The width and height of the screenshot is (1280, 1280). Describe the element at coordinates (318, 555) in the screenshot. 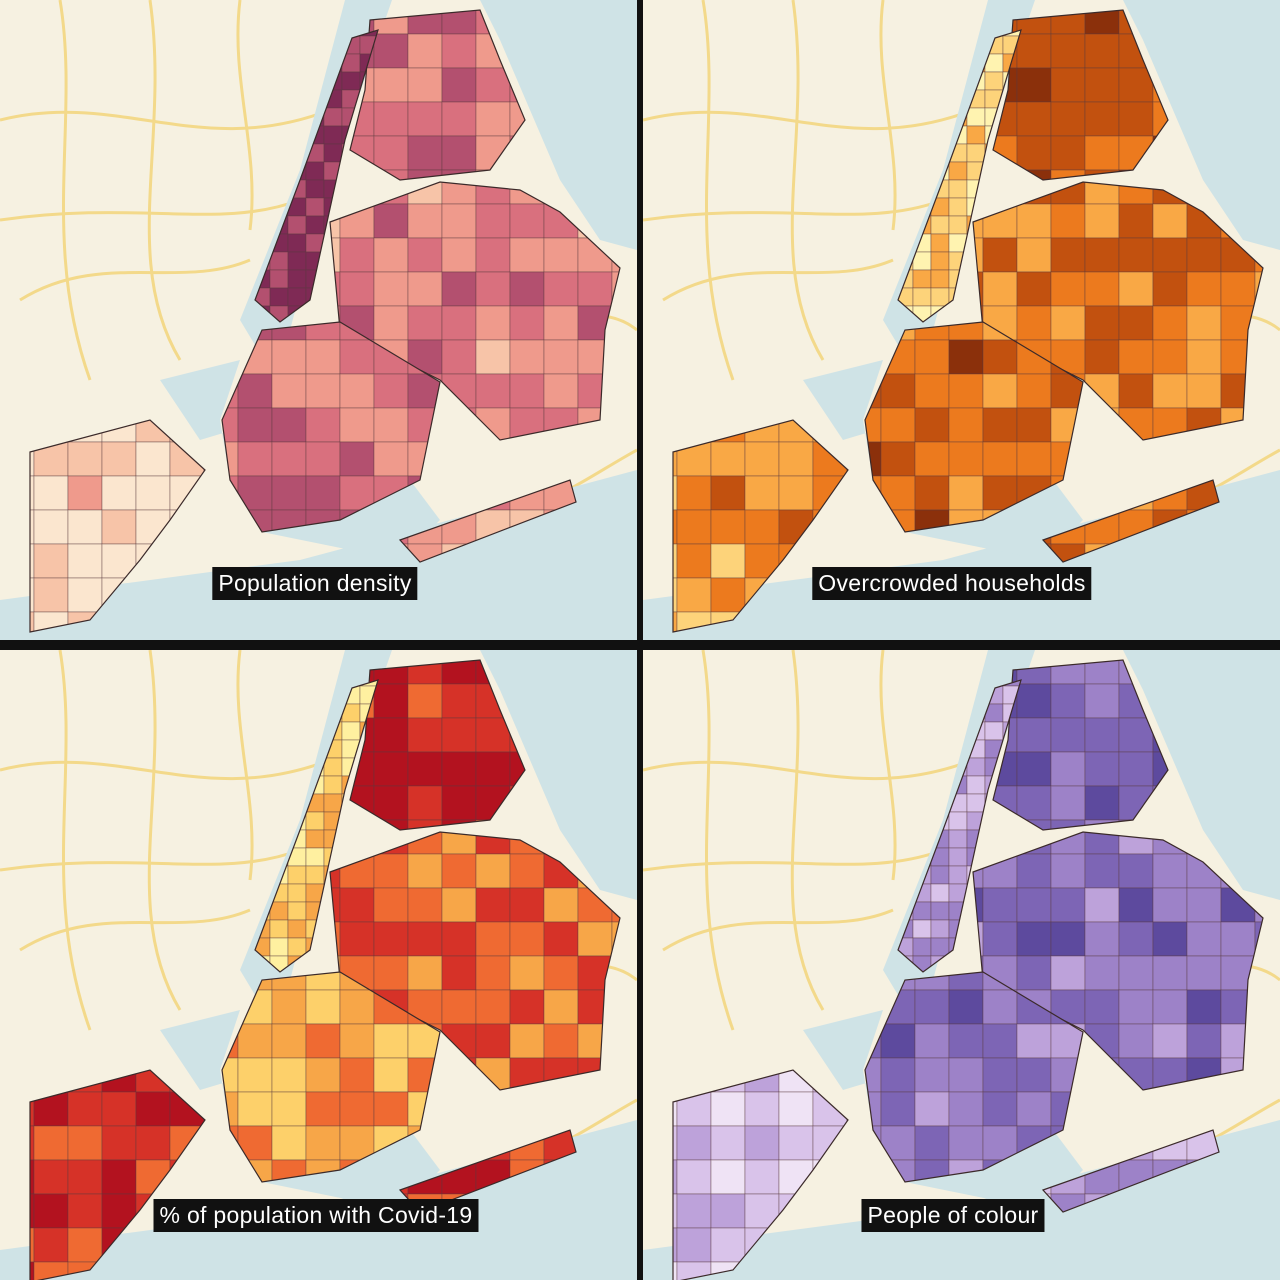

I see `water` at that location.